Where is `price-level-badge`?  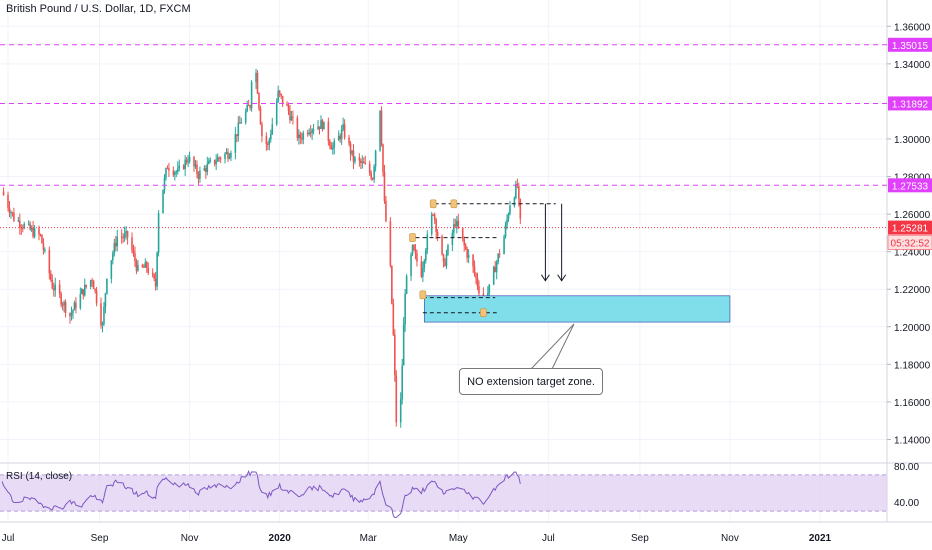
price-level-badge is located at coordinates (910, 185).